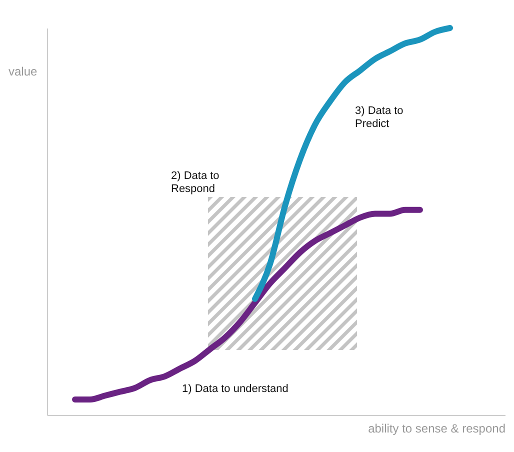  I want to click on annotation: 3) Data to Predict, so click(379, 117).